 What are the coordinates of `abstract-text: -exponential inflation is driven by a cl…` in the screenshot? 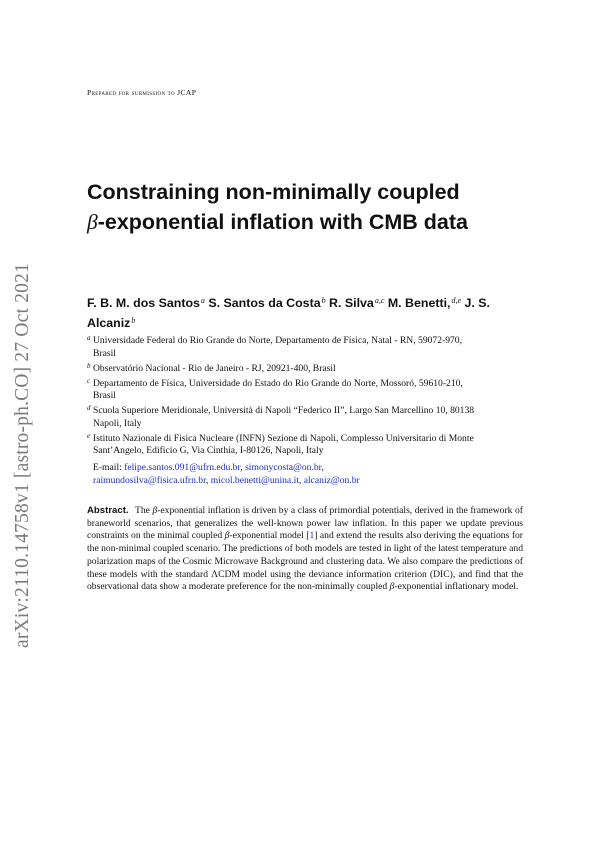 It's located at (305, 523).